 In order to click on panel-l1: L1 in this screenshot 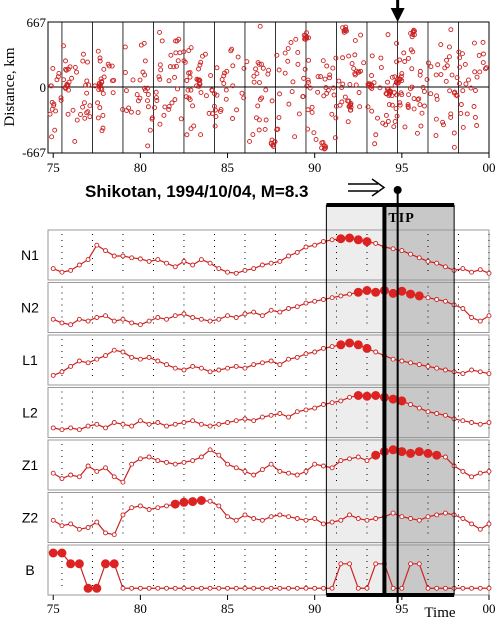, I will do `click(257, 360)`.